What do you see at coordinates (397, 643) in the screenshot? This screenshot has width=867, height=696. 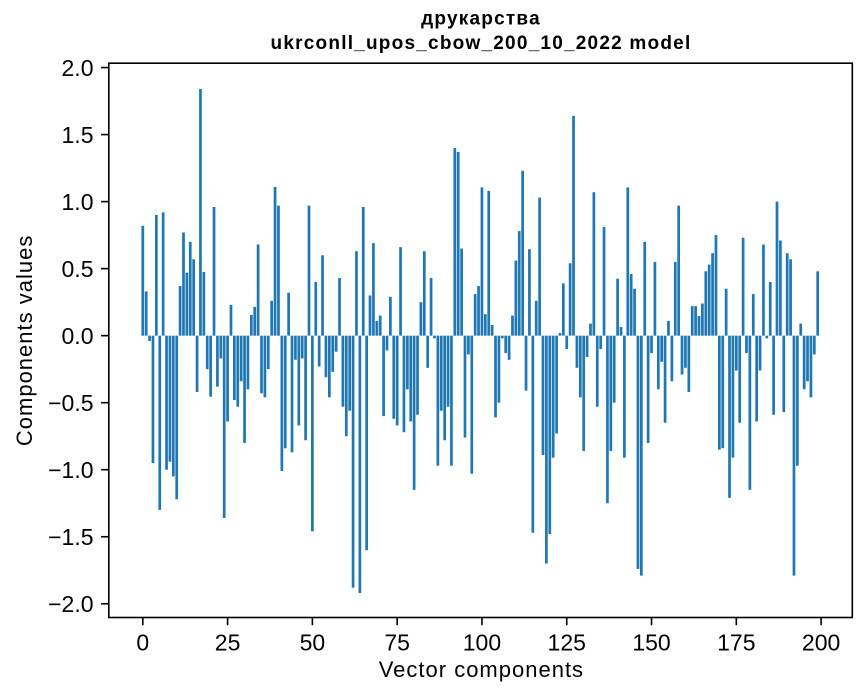 I see `svg-text: 75` at bounding box center [397, 643].